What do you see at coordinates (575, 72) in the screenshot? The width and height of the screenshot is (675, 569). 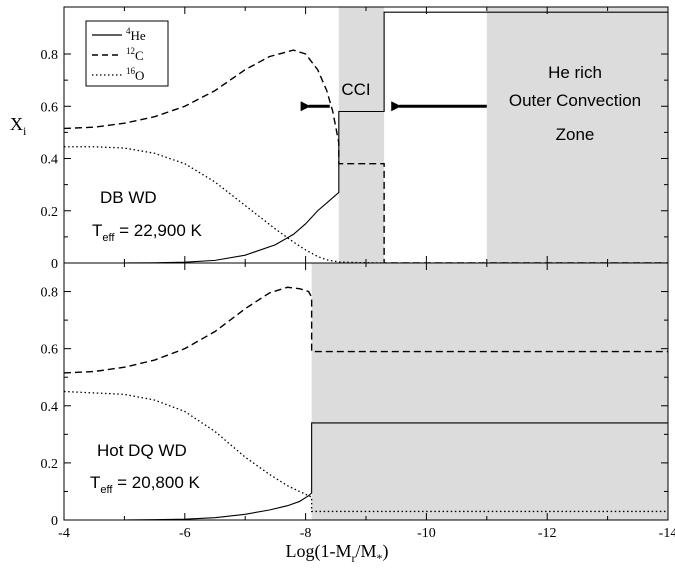 I see `convection-zone-label-line1: He rich` at bounding box center [575, 72].